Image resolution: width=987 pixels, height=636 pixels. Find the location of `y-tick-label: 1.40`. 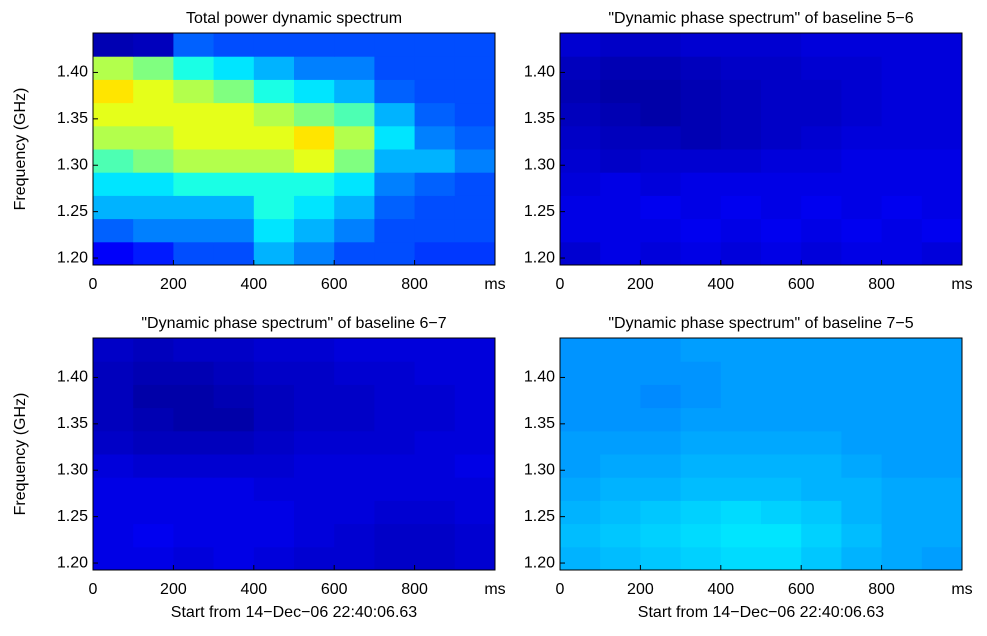

y-tick-label: 1.40 is located at coordinates (72, 377).